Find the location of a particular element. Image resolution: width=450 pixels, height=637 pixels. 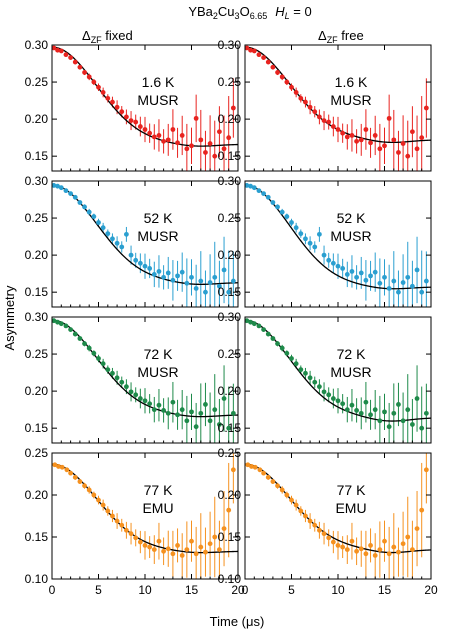

temperature-label: 72 K is located at coordinates (158, 354).